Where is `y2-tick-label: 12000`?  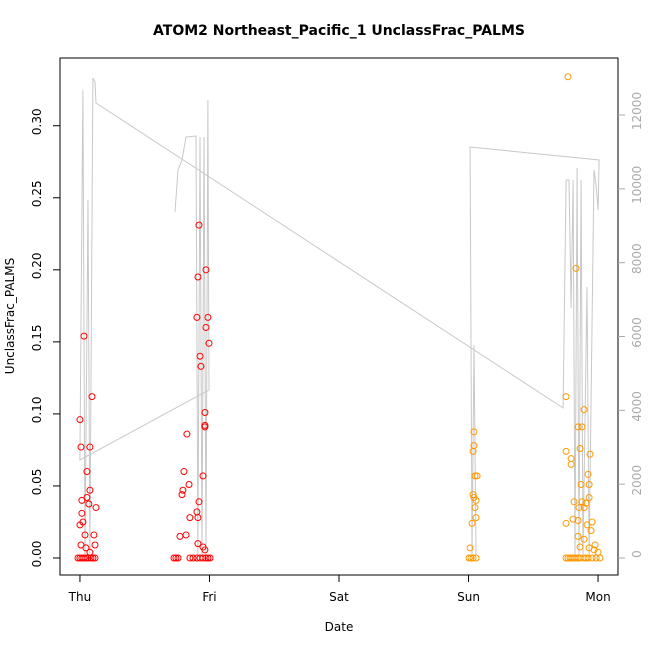 y2-tick-label: 12000 is located at coordinates (637, 111).